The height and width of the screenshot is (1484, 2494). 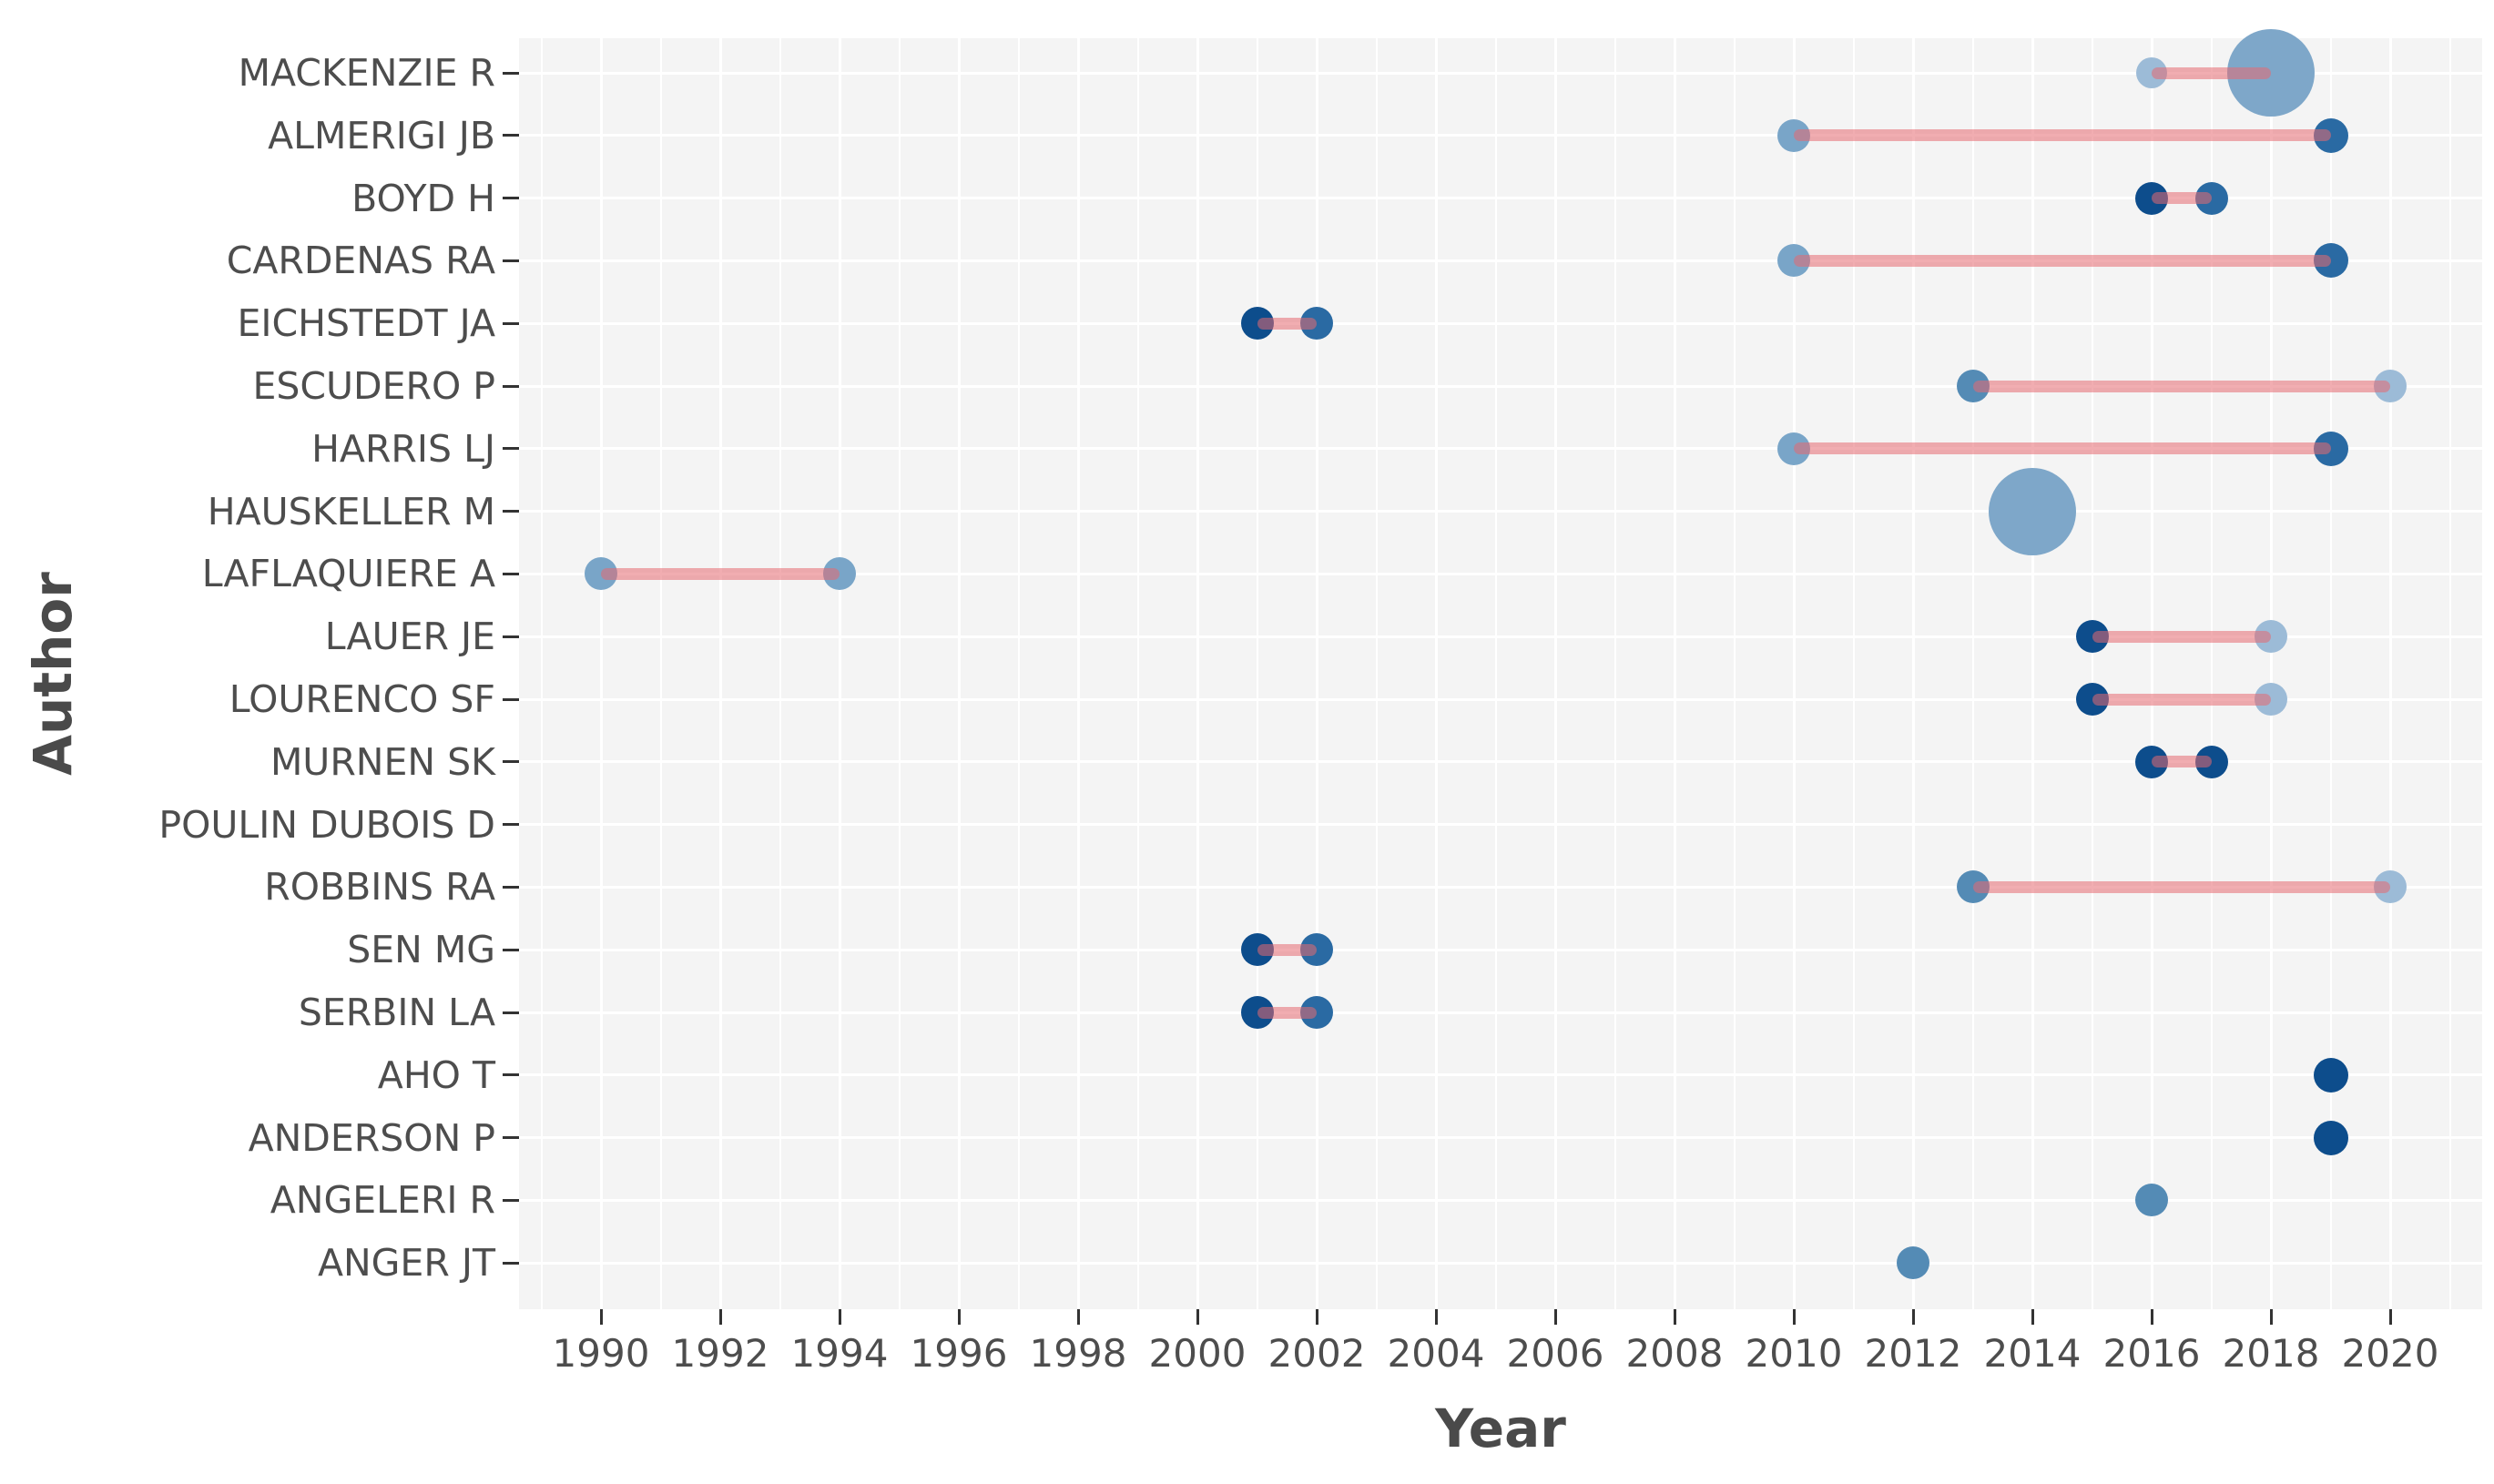 I want to click on y-axis-label: ANDERSON P, so click(x=372, y=1137).